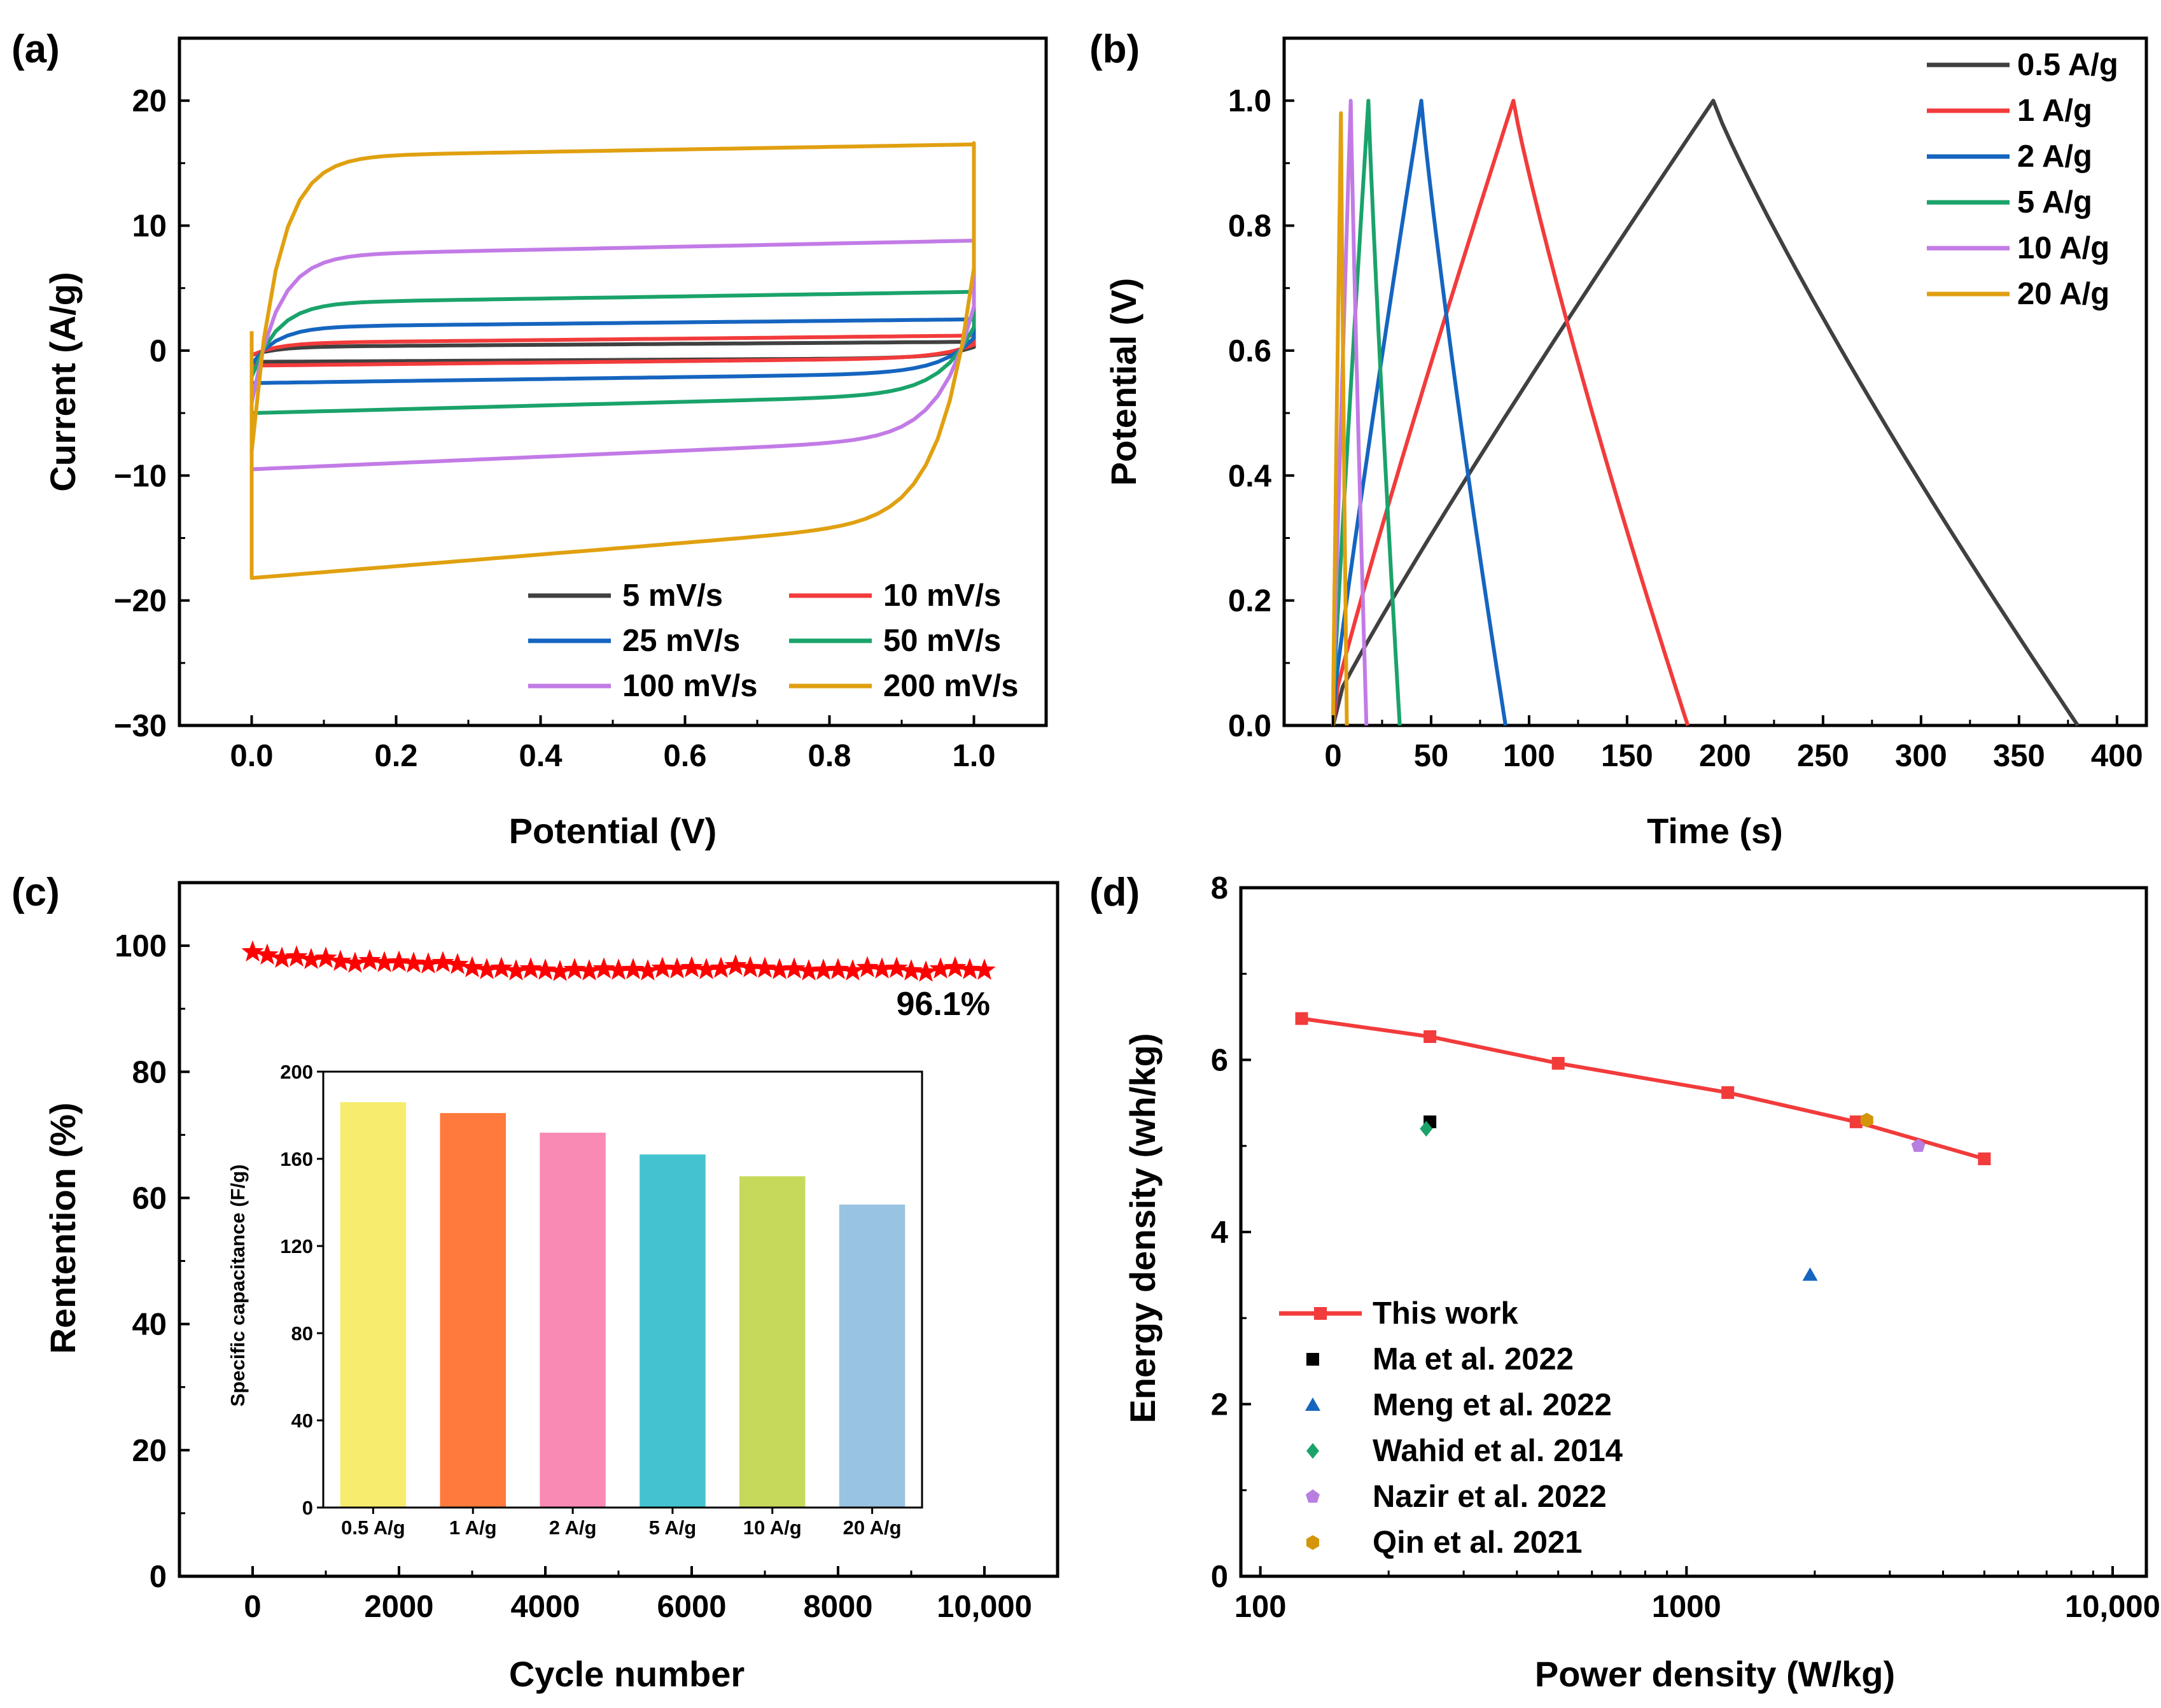 The width and height of the screenshot is (2161, 1708). Describe the element at coordinates (673, 1527) in the screenshot. I see `inset-x-tick-label: 5 A/g` at that location.